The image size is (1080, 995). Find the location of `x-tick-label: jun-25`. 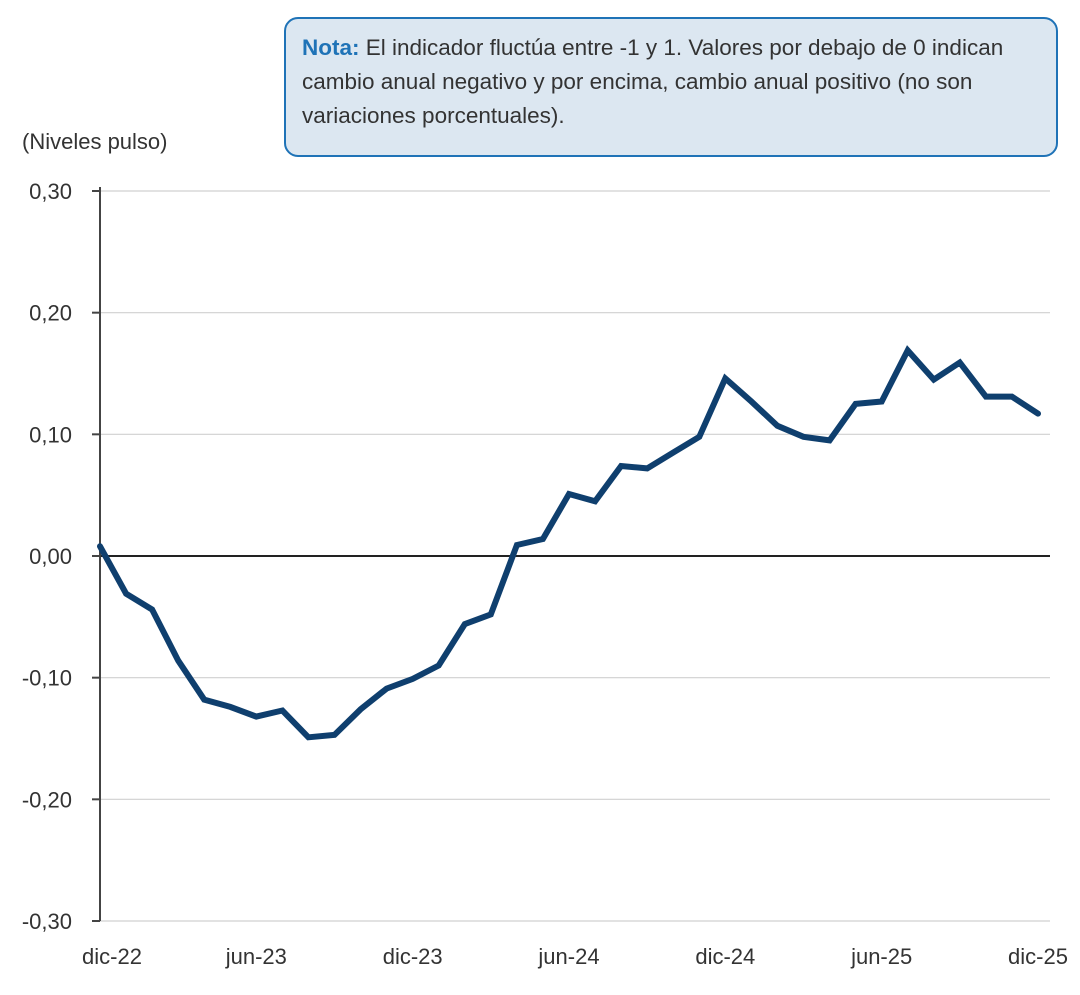

x-tick-label: jun-25 is located at coordinates (881, 956).